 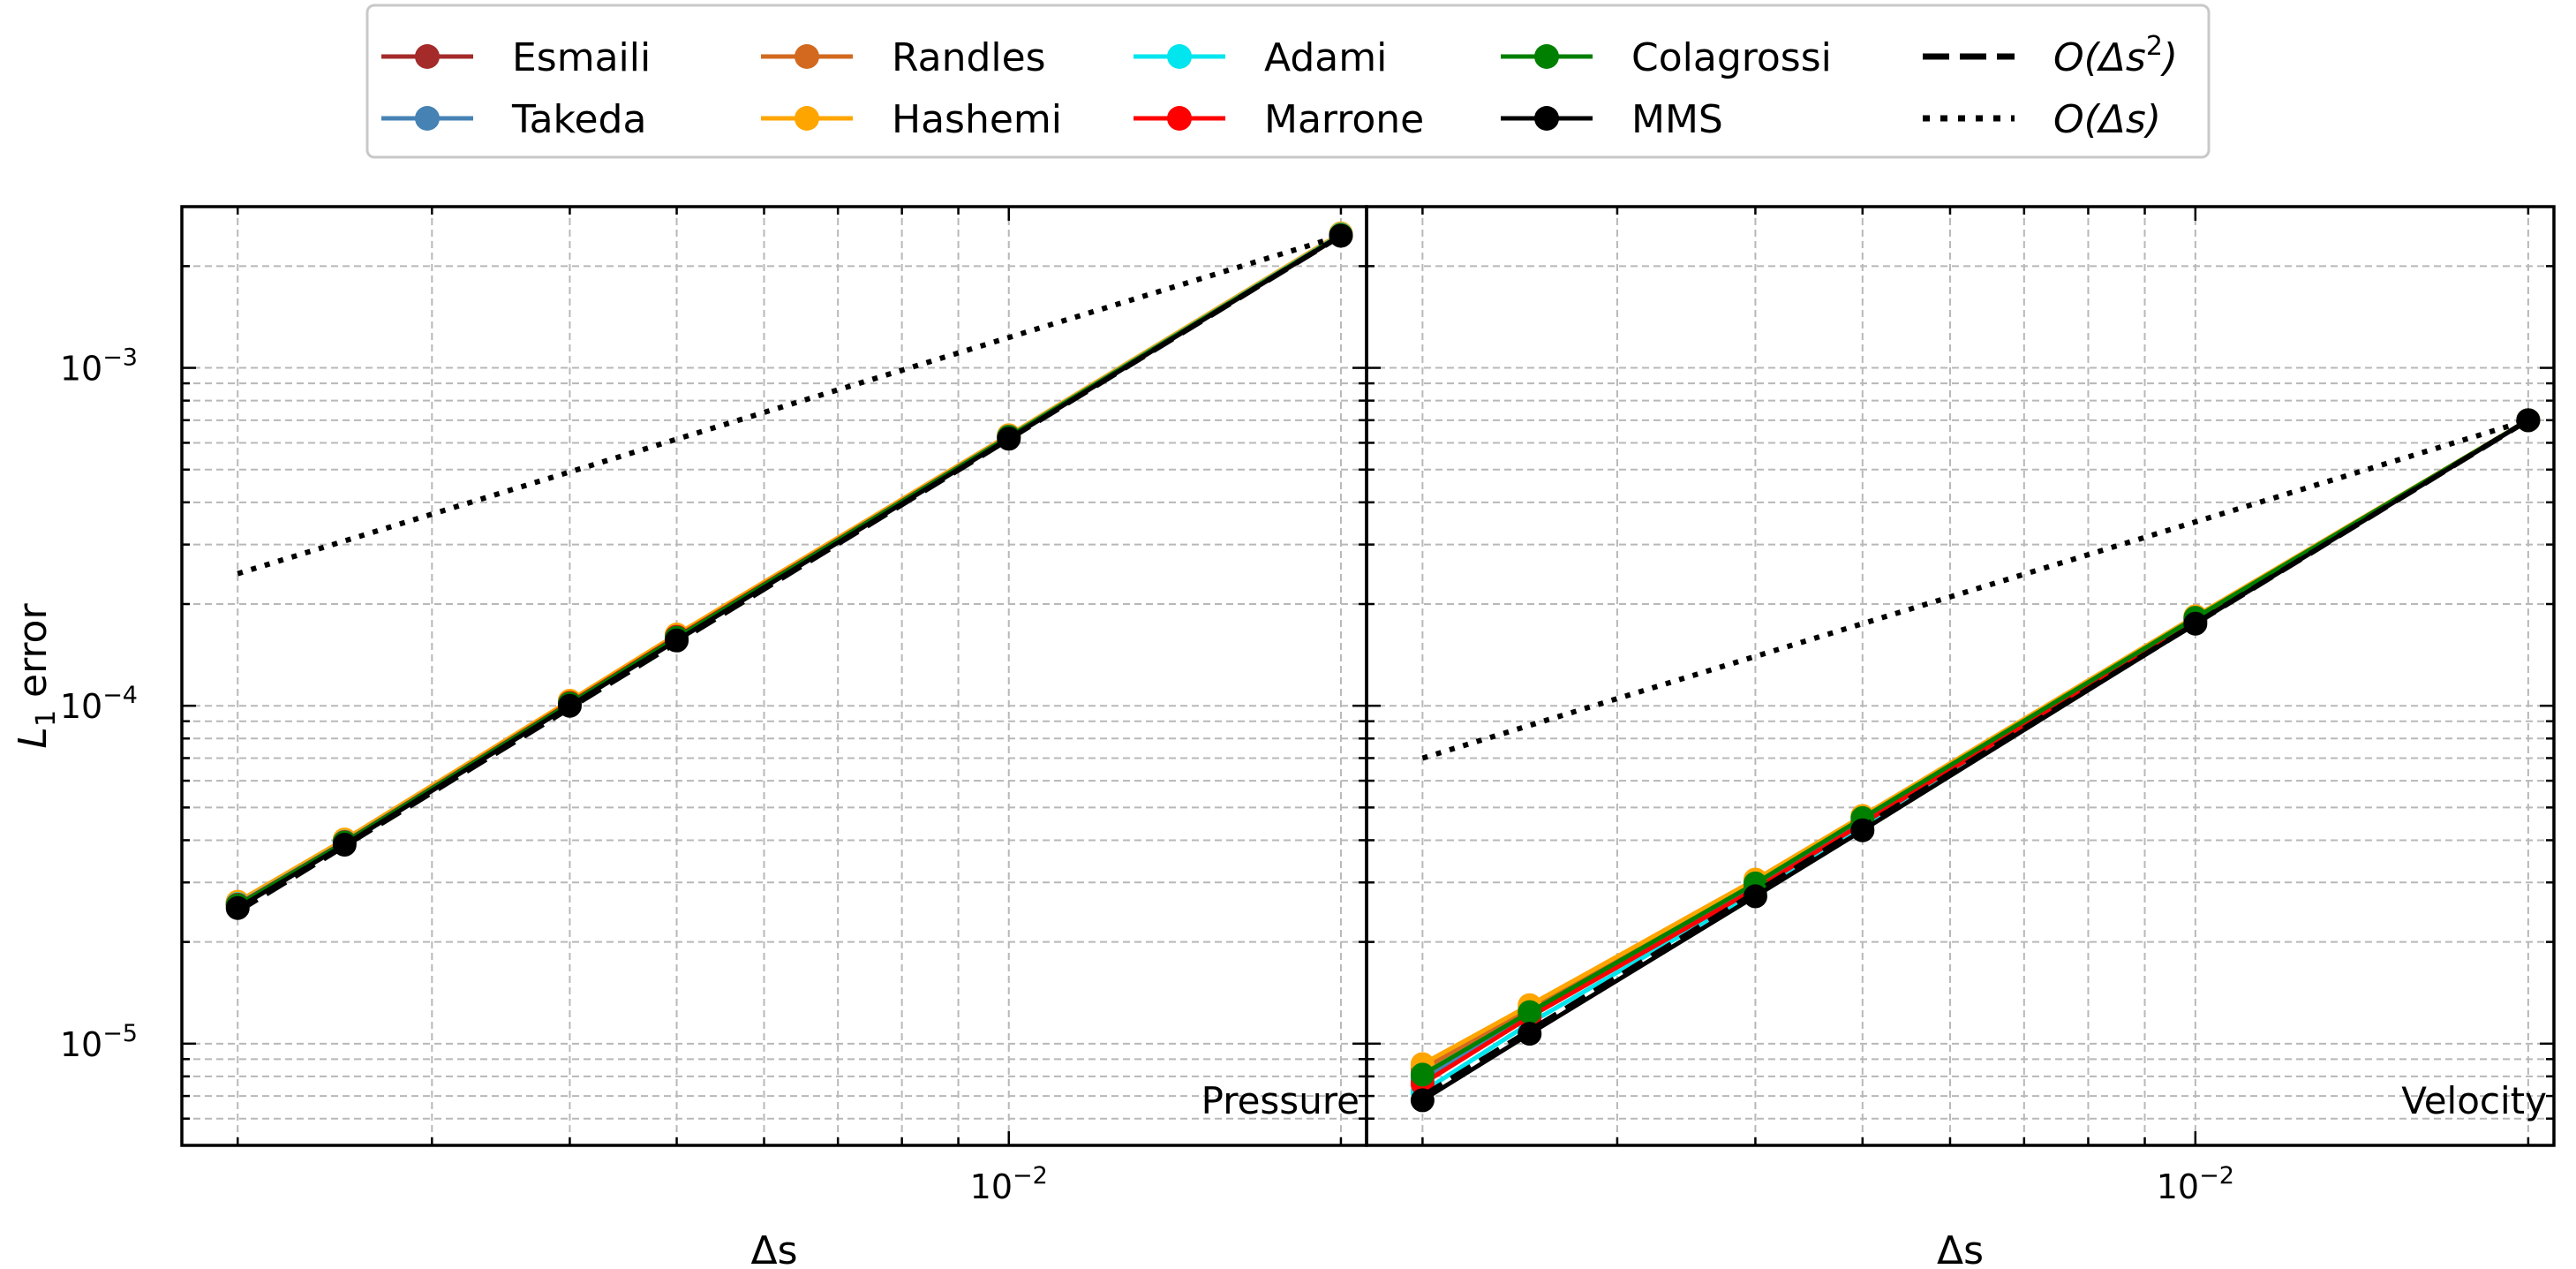 What do you see at coordinates (99, 1042) in the screenshot?
I see `y-tick-label: 10⁻⁵` at bounding box center [99, 1042].